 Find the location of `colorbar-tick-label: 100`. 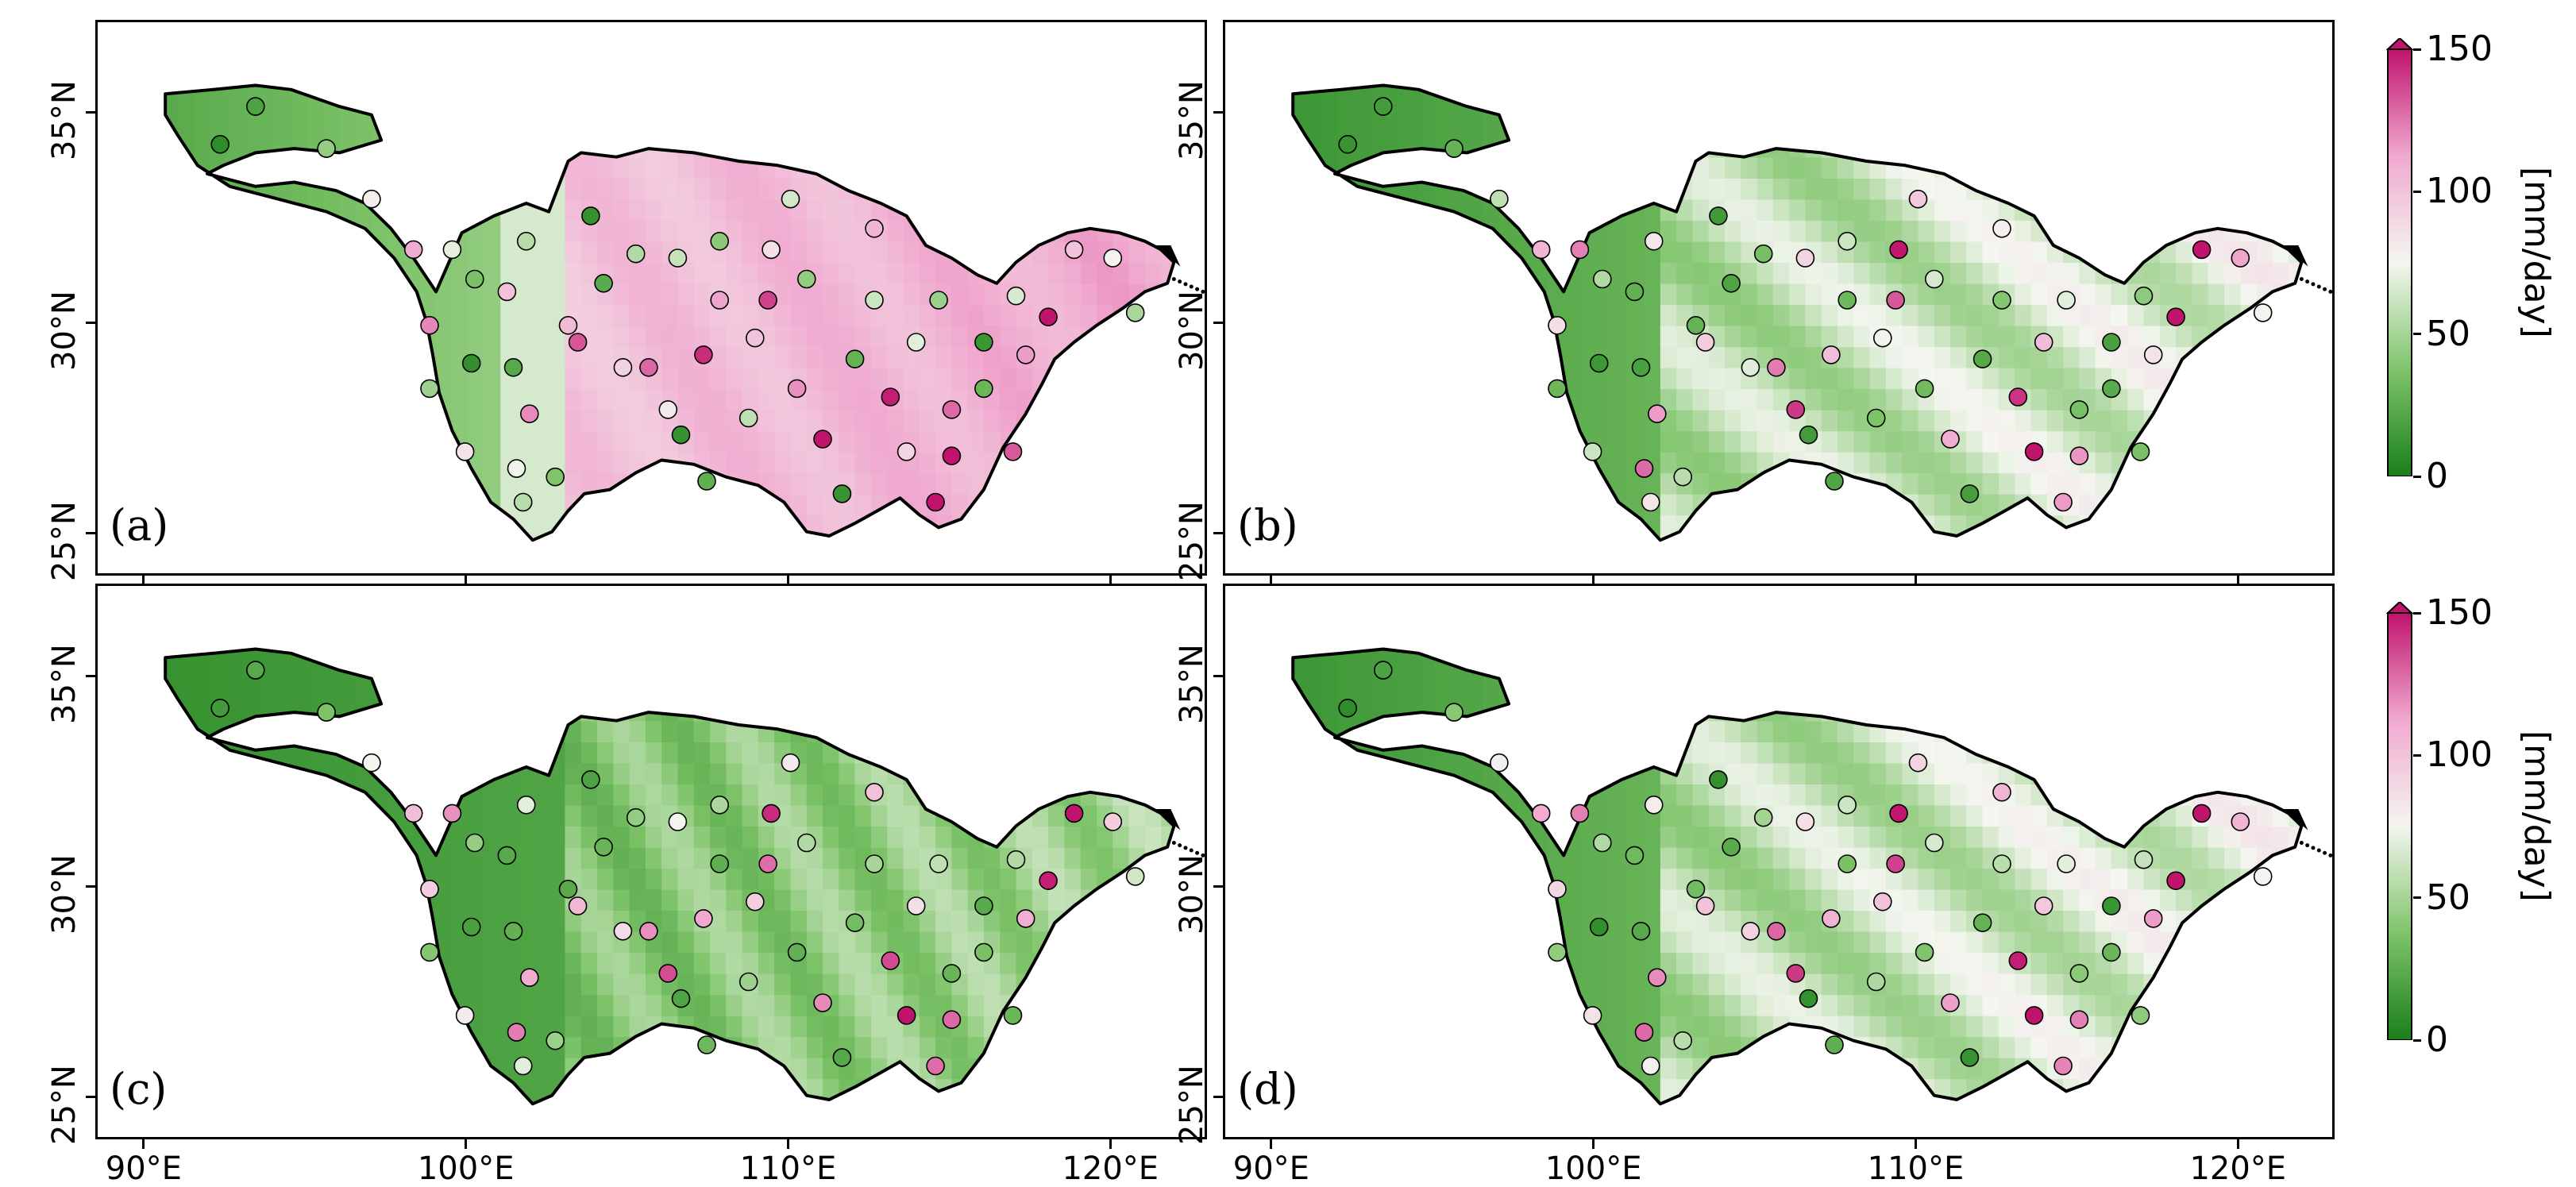

colorbar-tick-label: 100 is located at coordinates (2459, 191).